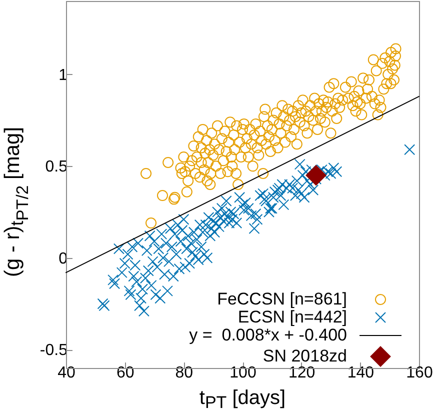 The width and height of the screenshot is (436, 412). I want to click on y-tick-label: 0.5, so click(56, 167).